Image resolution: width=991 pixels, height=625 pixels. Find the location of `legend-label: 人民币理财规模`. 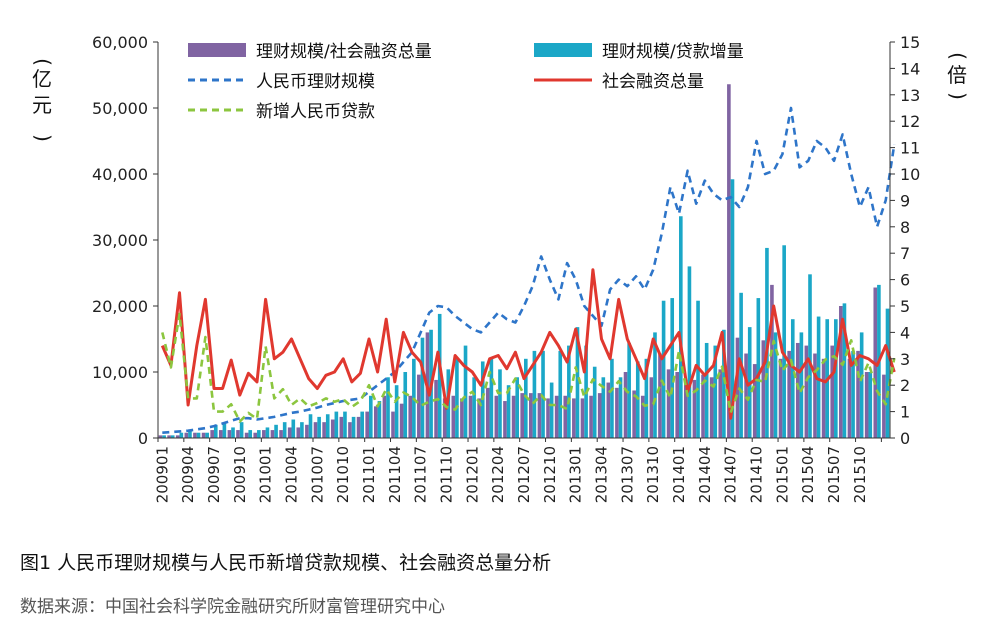

legend-label: 人民币理财规模 is located at coordinates (315, 82).